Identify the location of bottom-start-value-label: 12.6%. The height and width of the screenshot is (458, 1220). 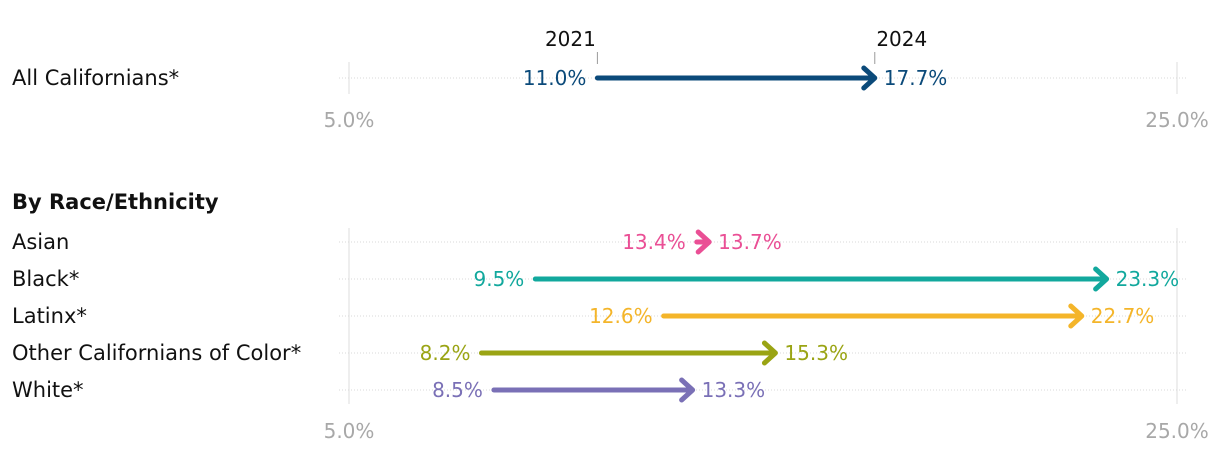
(621, 316).